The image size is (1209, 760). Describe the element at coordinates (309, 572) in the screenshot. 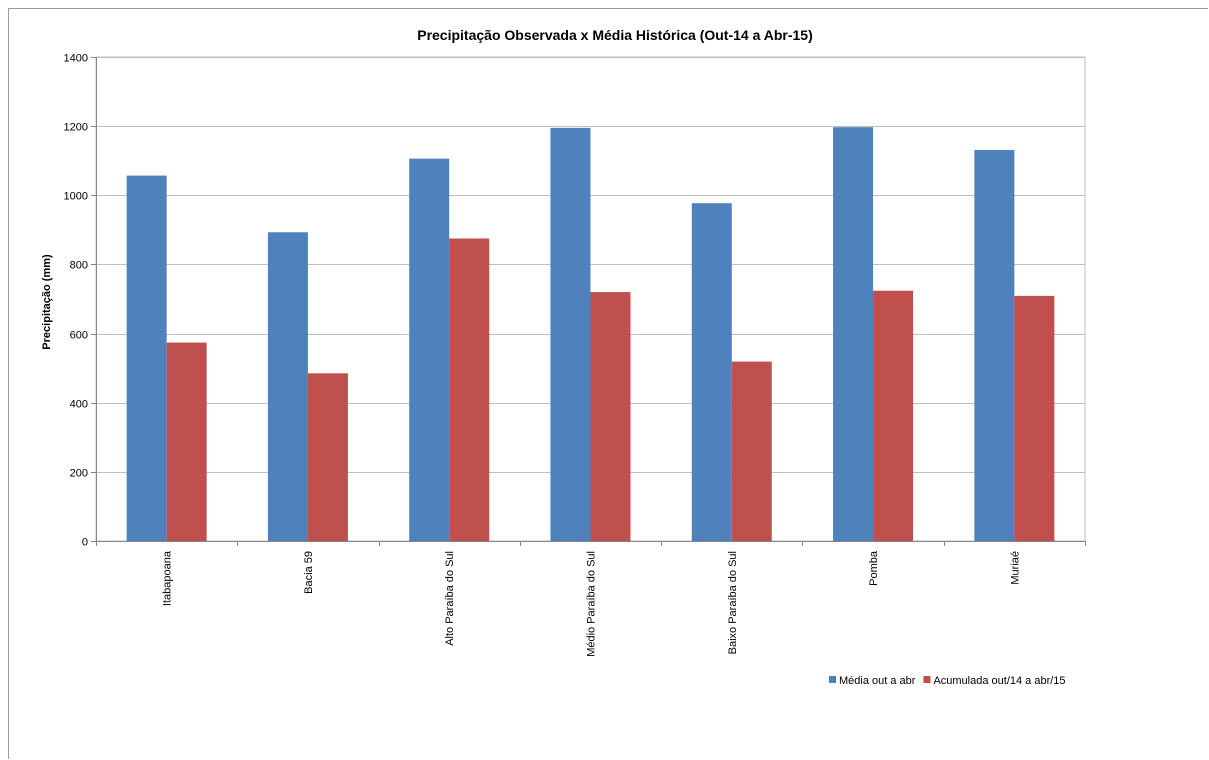

I see `x-tick-label: Bacia 59` at that location.